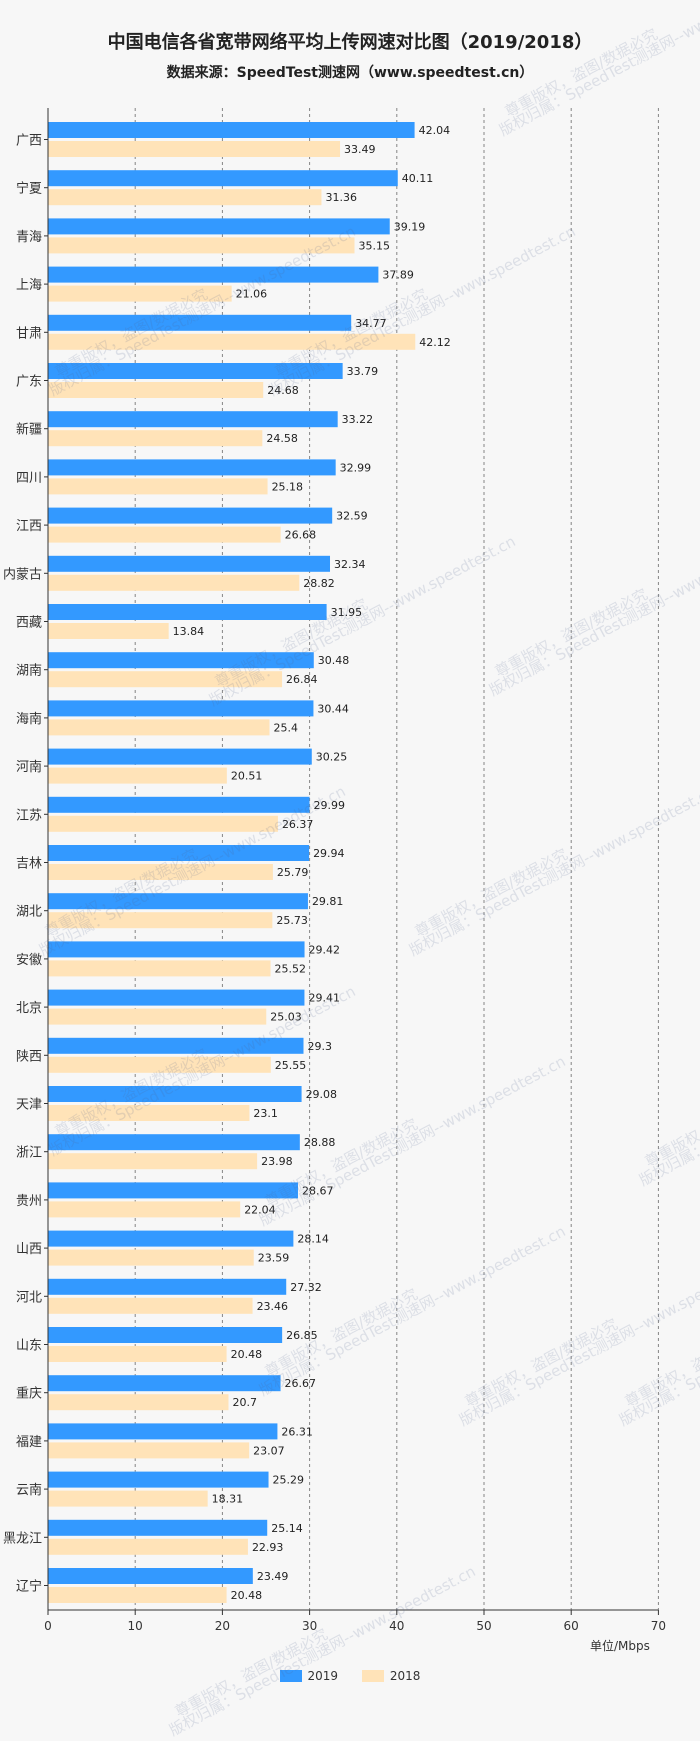 The height and width of the screenshot is (1741, 700). What do you see at coordinates (108, 631) in the screenshot?
I see `bar-2018-西藏` at bounding box center [108, 631].